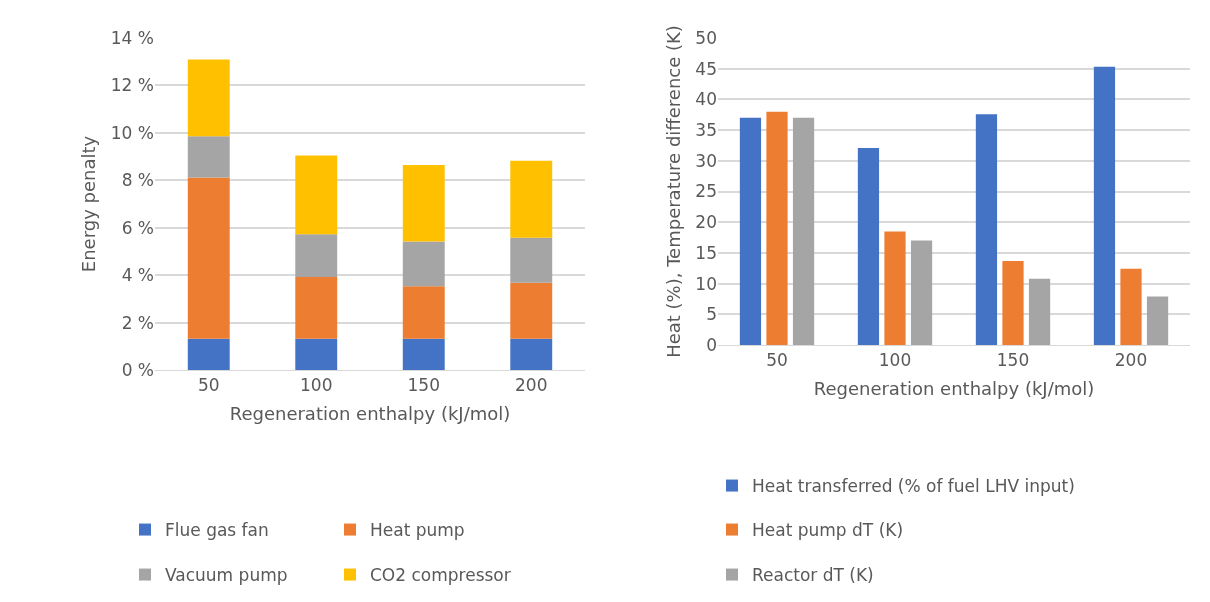  I want to click on y-tick-label: 0 %, so click(137, 369).